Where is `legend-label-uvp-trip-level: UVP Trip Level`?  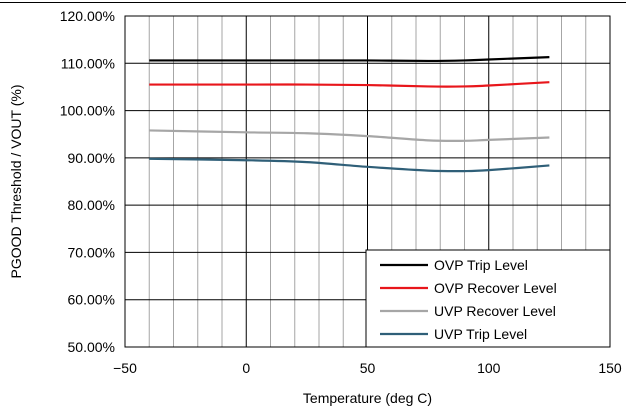
legend-label-uvp-trip-level: UVP Trip Level is located at coordinates (480, 334).